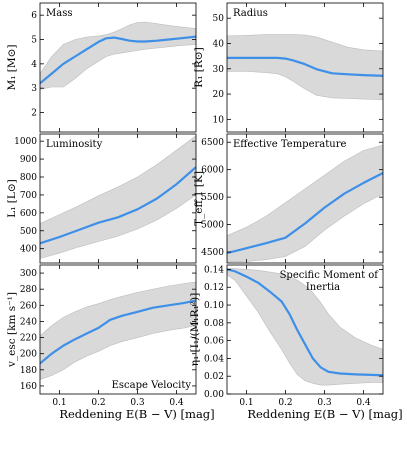  I want to click on panel-radius: 10 20 30 40 50 R₁ [R⊙] Radius, so click(288, 67).